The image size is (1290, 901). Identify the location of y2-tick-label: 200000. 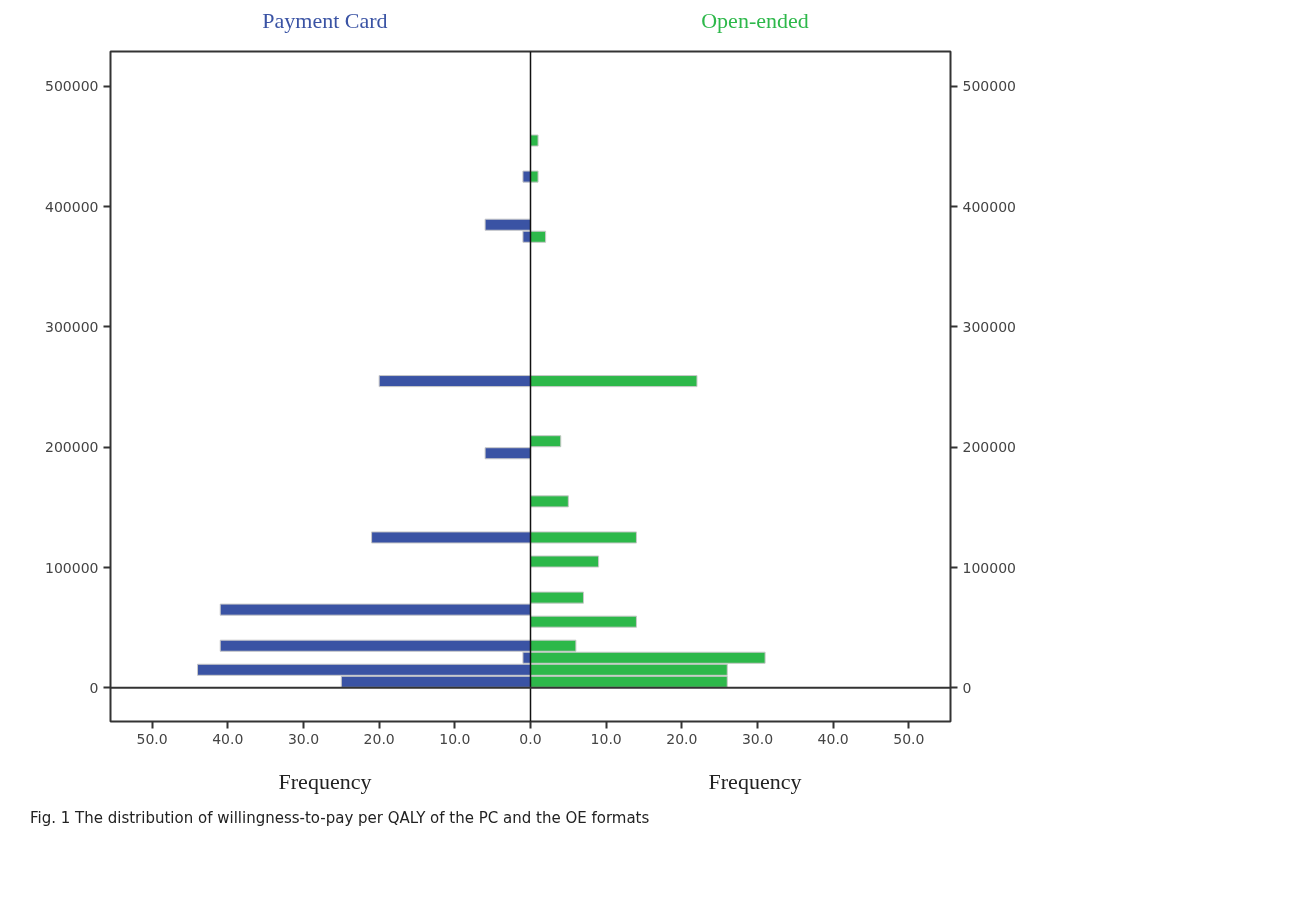
(989, 447).